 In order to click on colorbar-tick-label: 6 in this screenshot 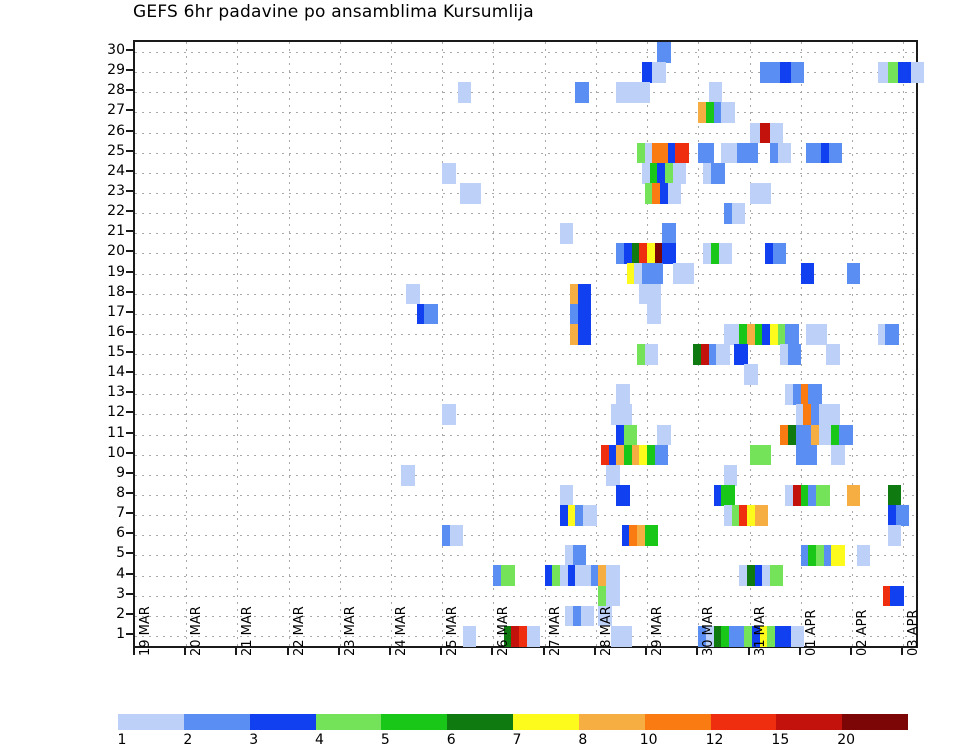, I will do `click(451, 740)`.